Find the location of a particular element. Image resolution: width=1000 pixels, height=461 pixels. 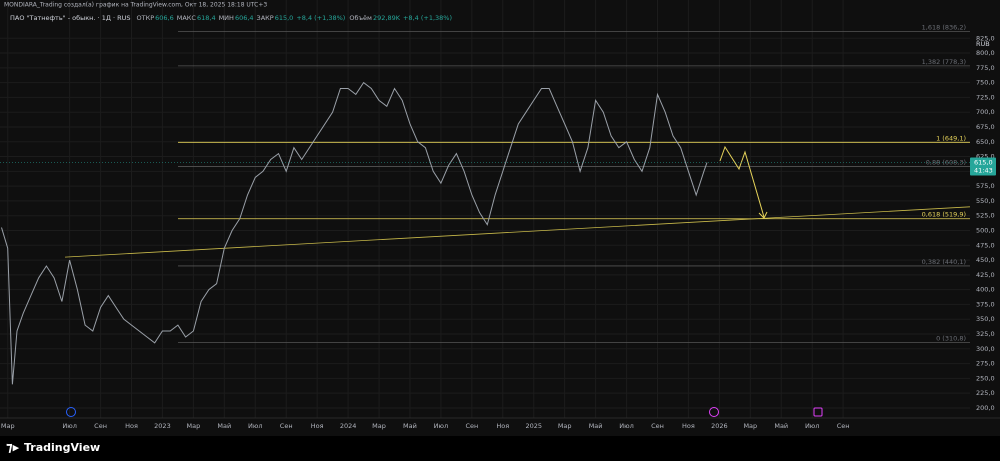

projection-arrow is located at coordinates (763, 215).